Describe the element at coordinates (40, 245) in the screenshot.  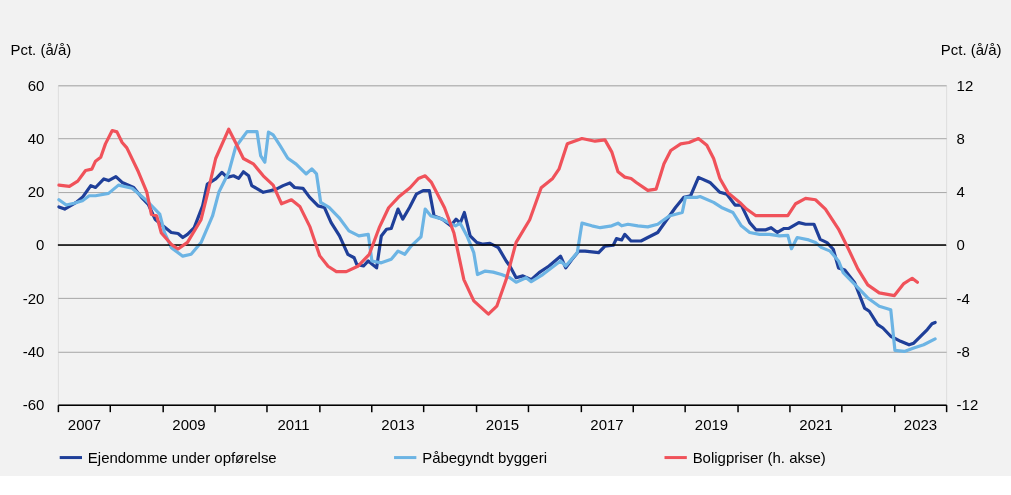
I see `y-tick-label: 0` at that location.